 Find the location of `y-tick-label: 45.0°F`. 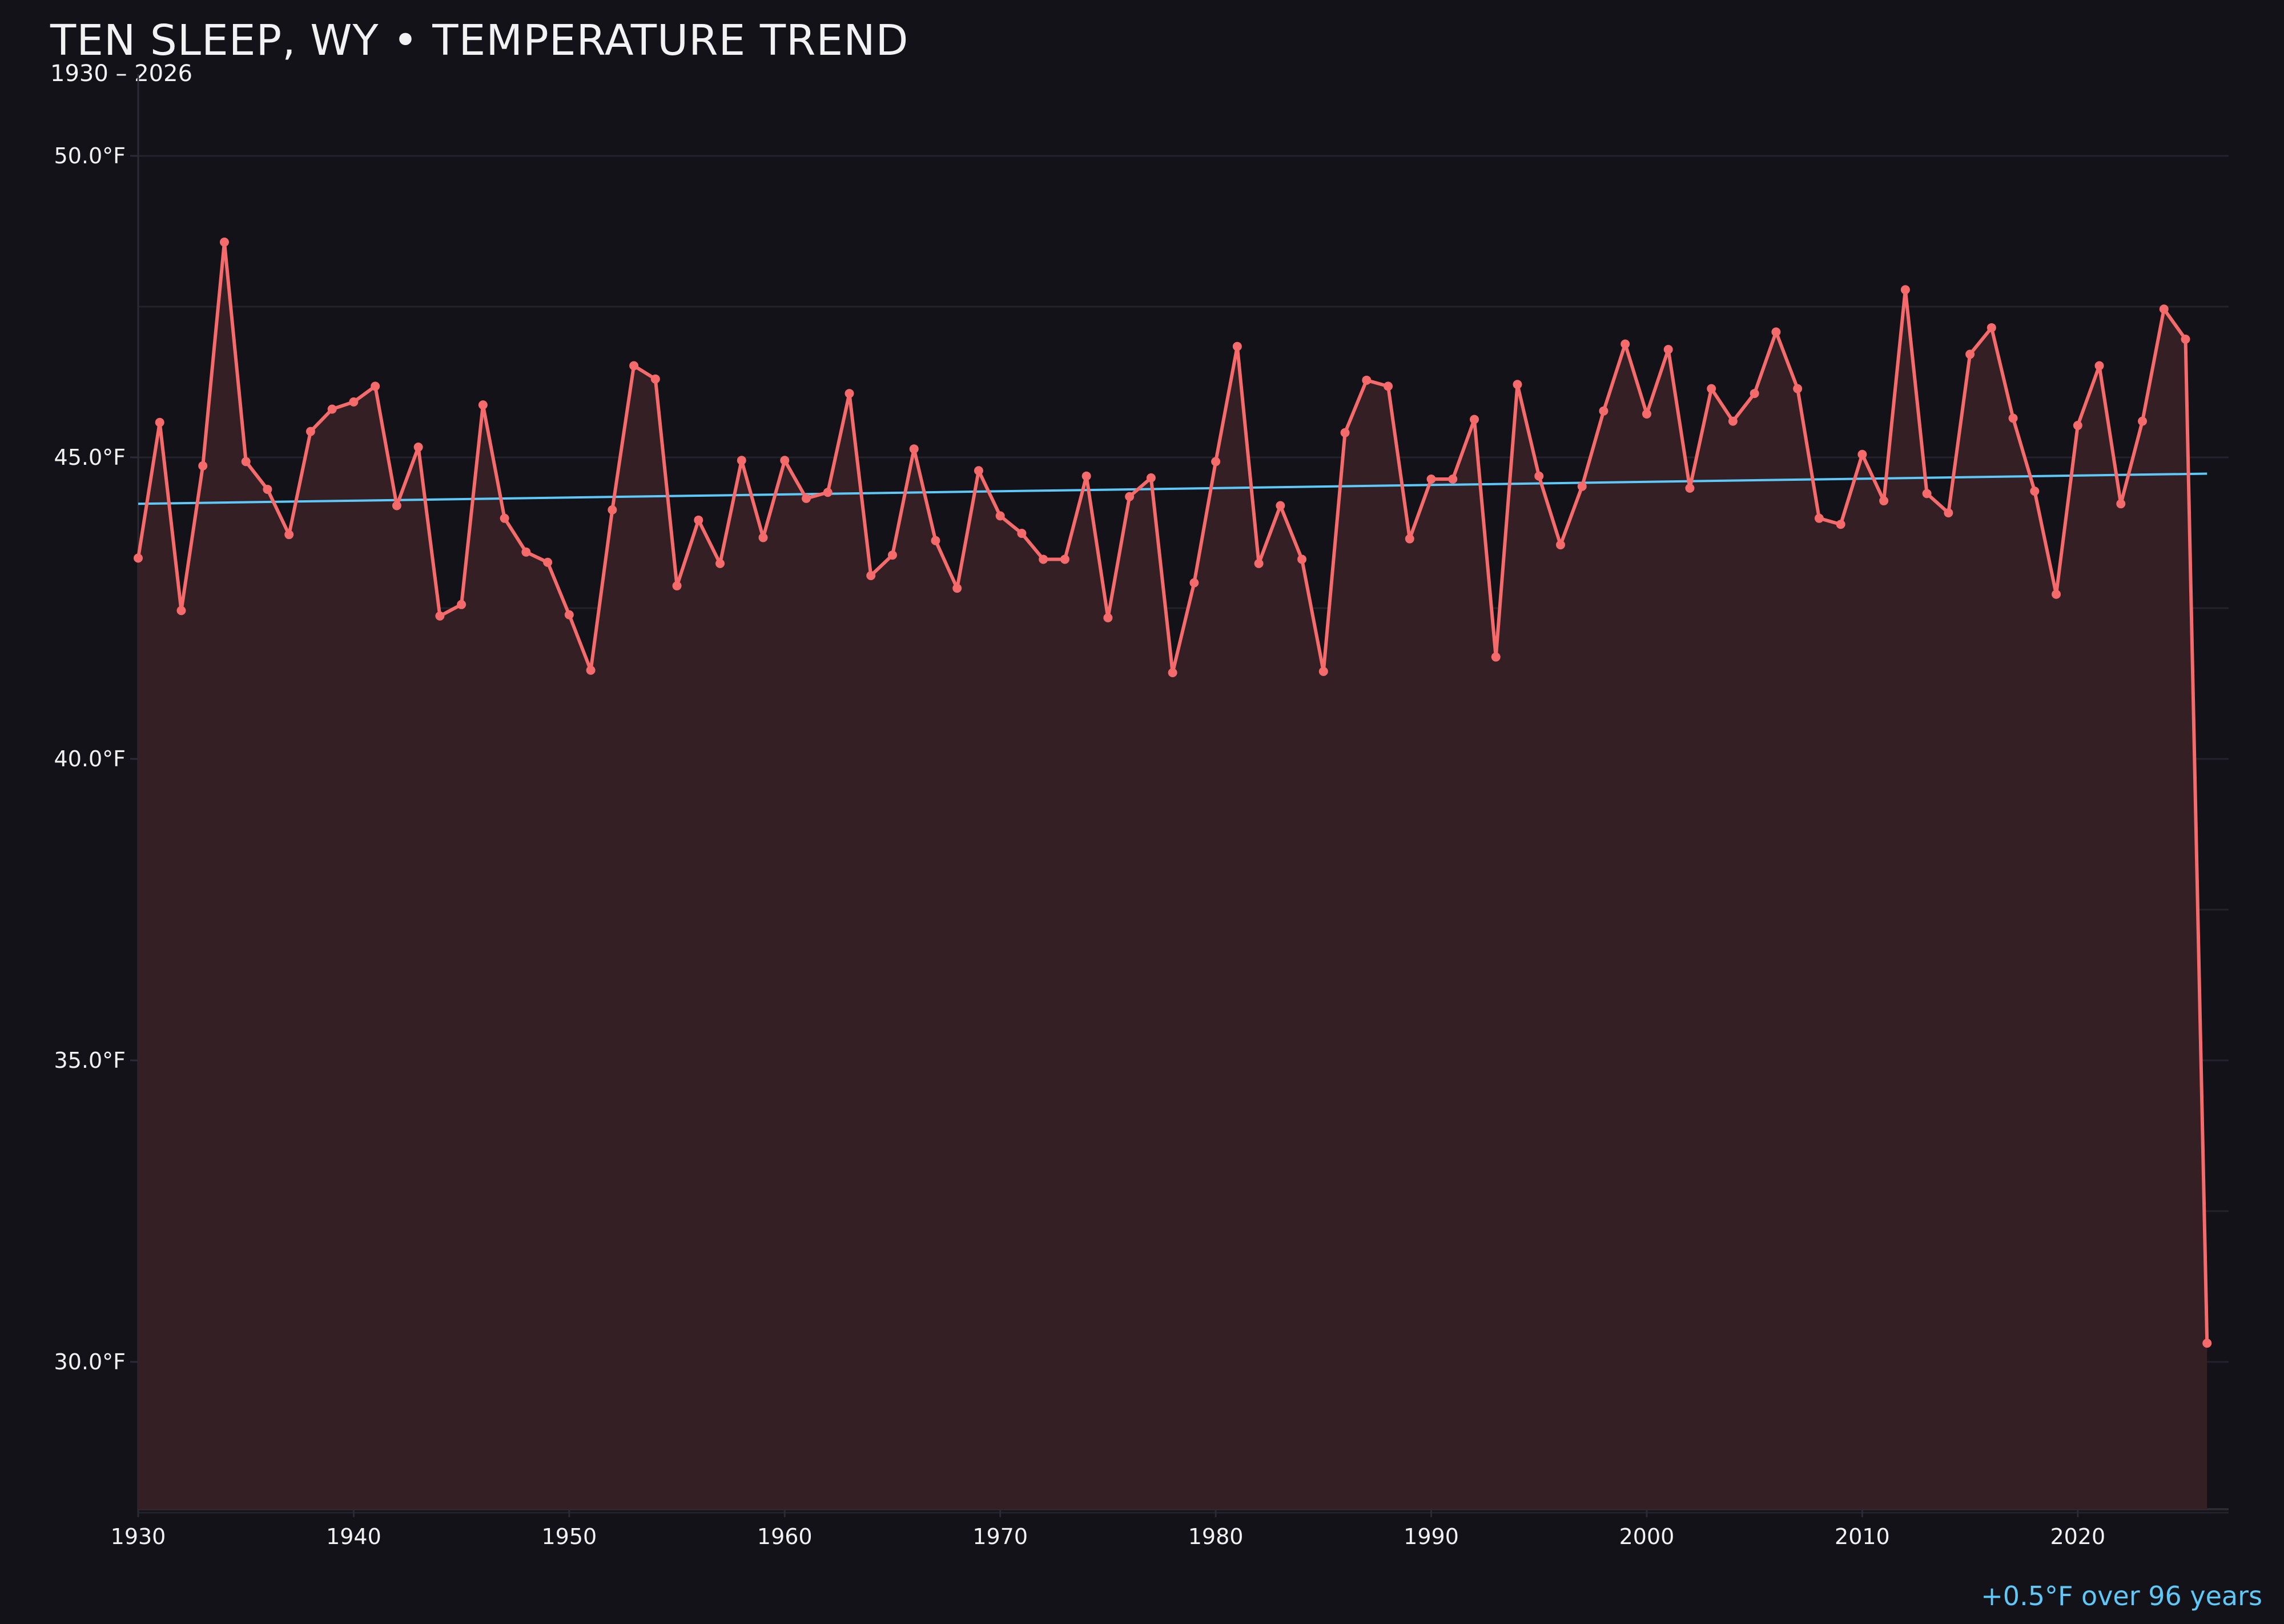

y-tick-label: 45.0°F is located at coordinates (90, 457).